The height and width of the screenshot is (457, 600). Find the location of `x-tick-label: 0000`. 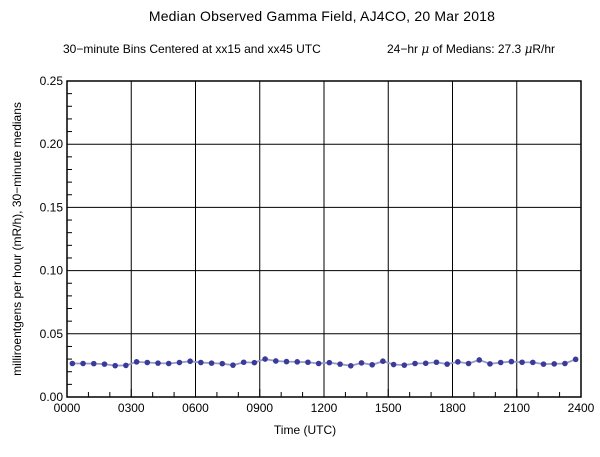

x-tick-label: 0000 is located at coordinates (67, 408).